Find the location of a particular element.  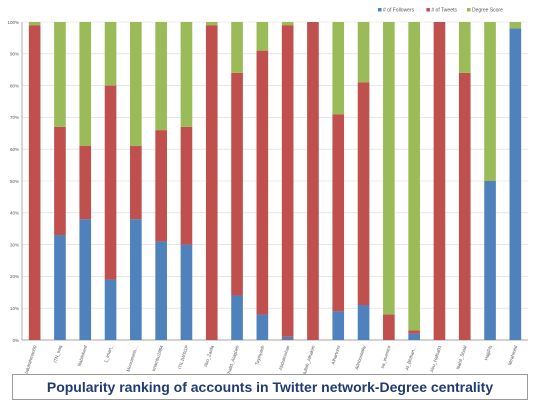

x-tick-label: Abdulrahman00 is located at coordinates (30, 360).